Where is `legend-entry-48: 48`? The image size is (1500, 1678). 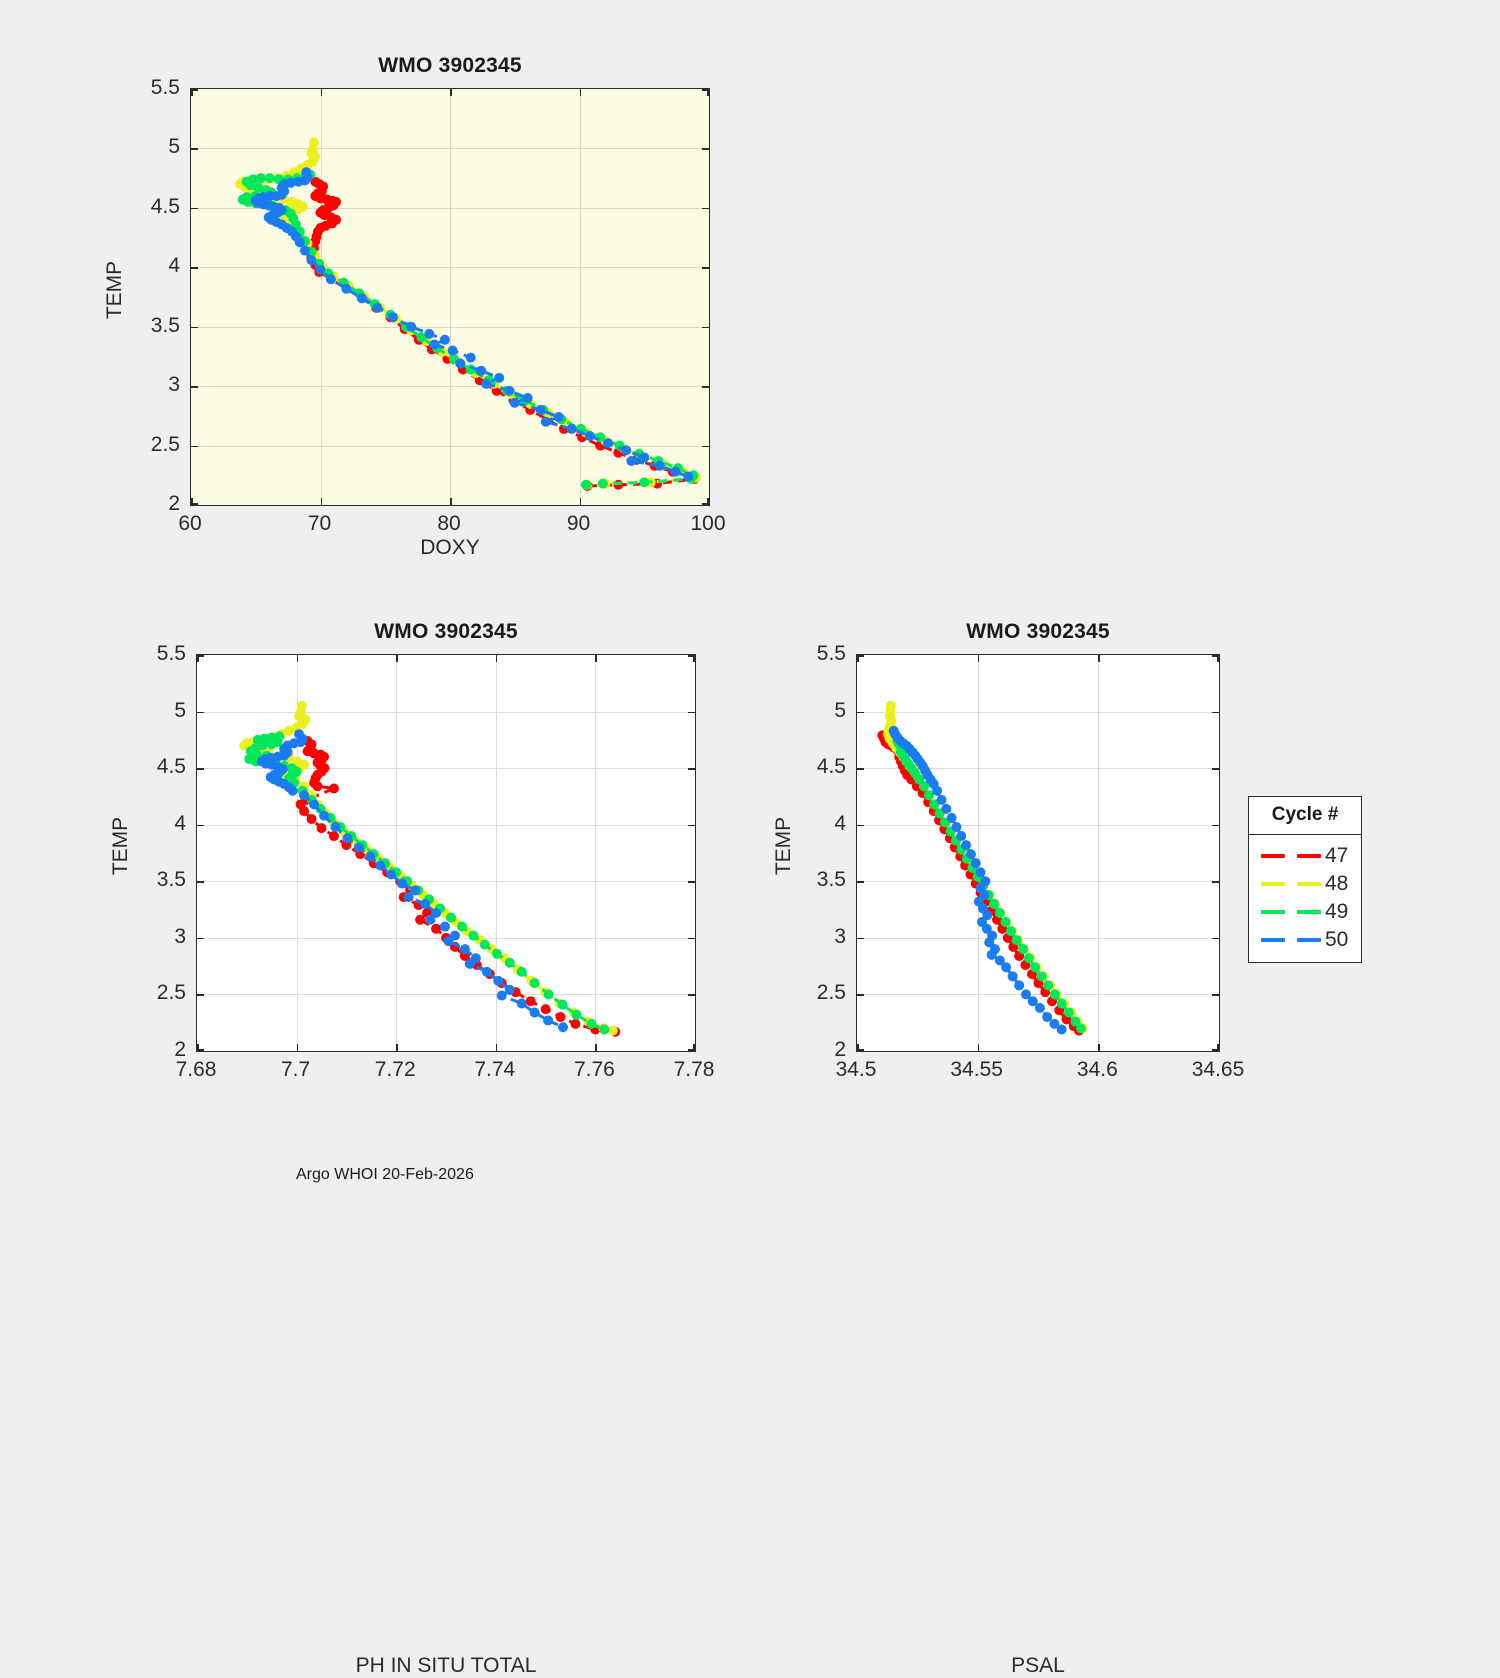 legend-entry-48: 48 is located at coordinates (1305, 884).